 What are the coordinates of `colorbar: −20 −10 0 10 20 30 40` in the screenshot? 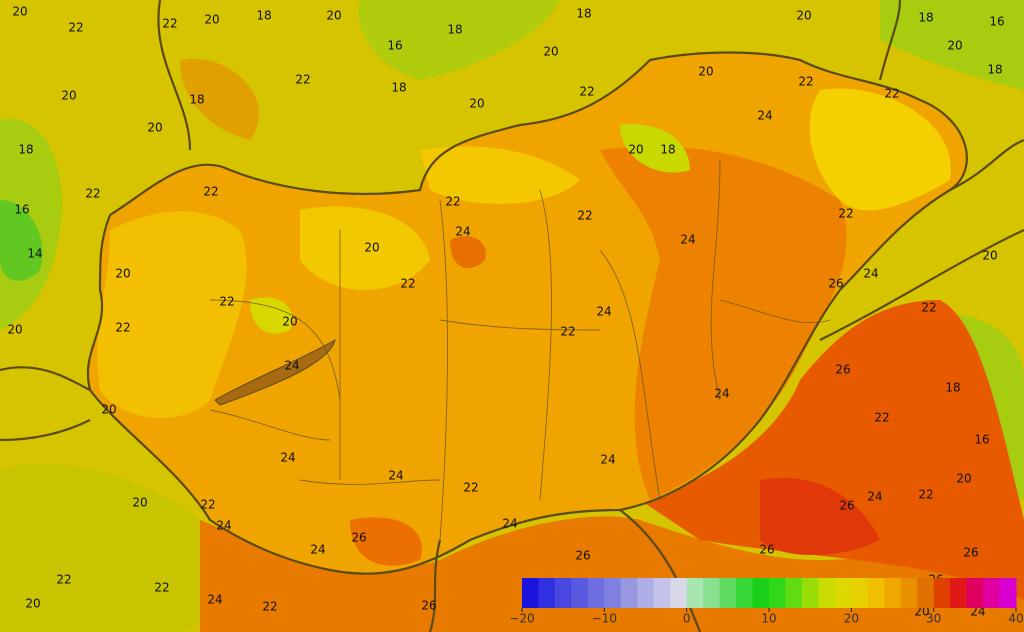 It's located at (766, 602).